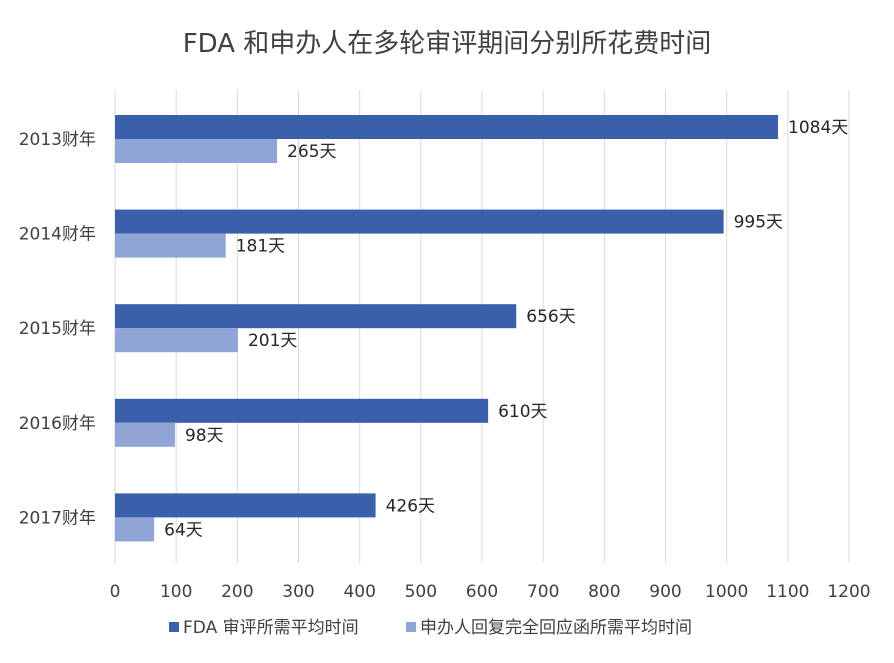 The width and height of the screenshot is (894, 663). I want to click on x-tick-label: 1200, so click(848, 592).